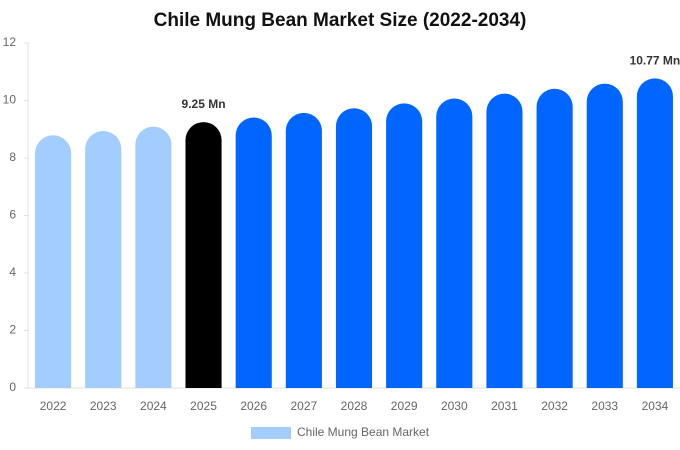 This screenshot has height=450, width=680. Describe the element at coordinates (10, 42) in the screenshot. I see `y-tick-label: 12` at that location.